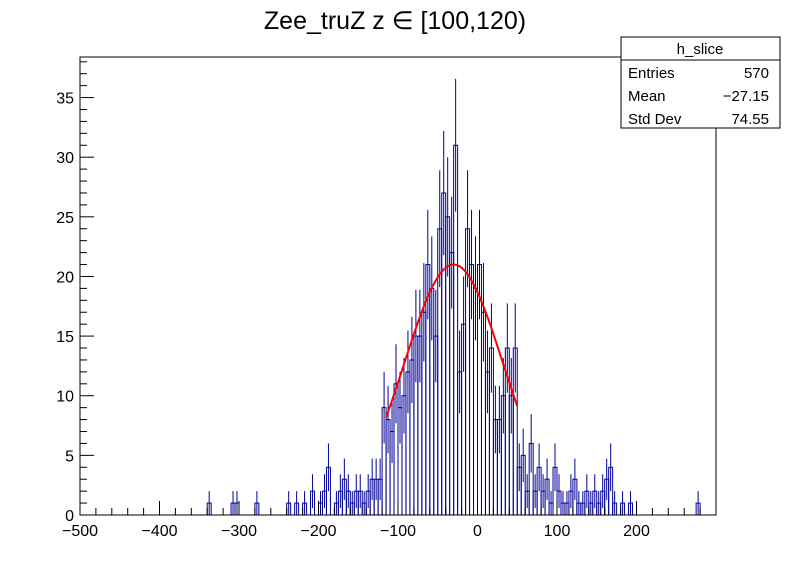  I want to click on stats-entries-value: 570, so click(756, 73).